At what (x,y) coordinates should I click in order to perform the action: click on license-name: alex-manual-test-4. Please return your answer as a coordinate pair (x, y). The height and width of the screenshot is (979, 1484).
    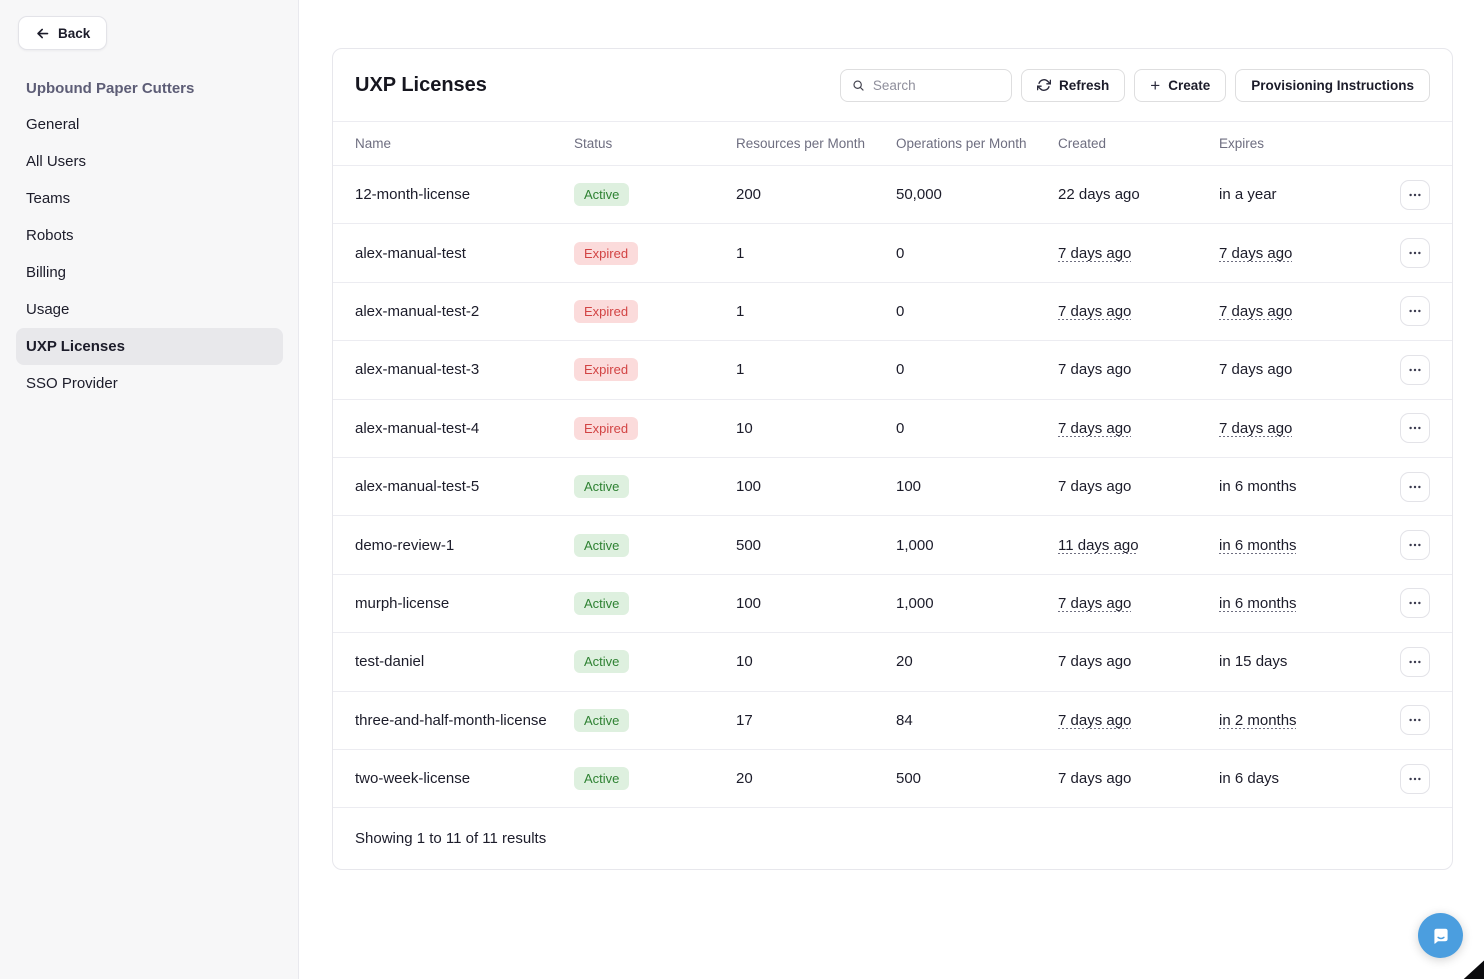
    Looking at the image, I should click on (417, 428).